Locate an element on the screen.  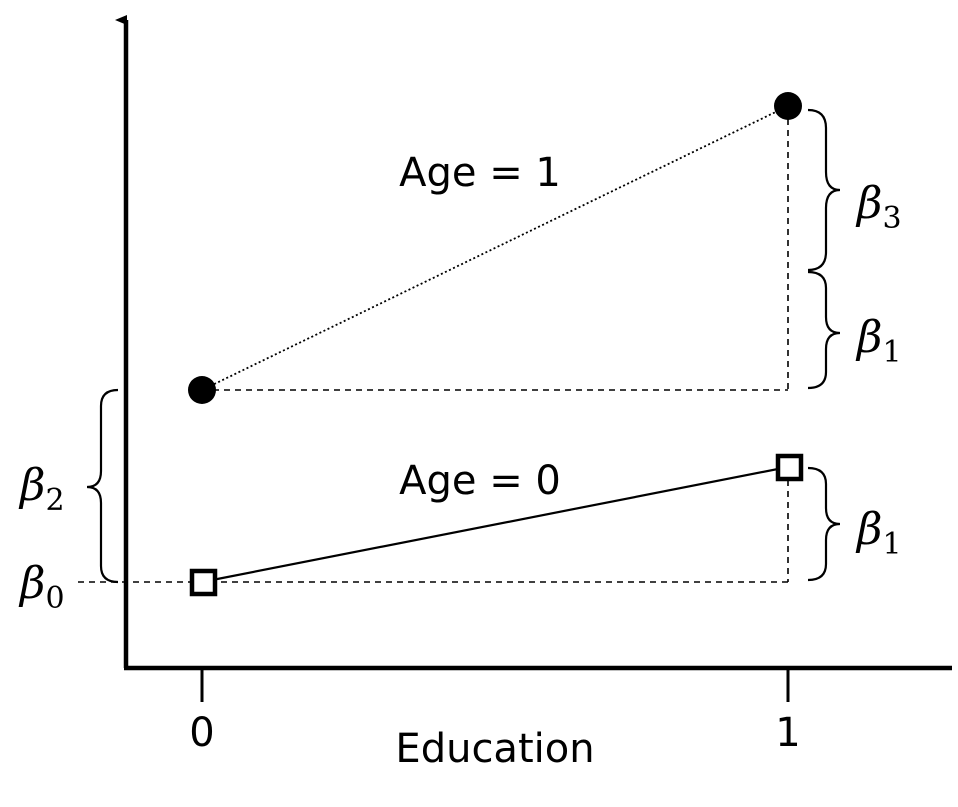
beta0-label: β0 is located at coordinates (41, 587).